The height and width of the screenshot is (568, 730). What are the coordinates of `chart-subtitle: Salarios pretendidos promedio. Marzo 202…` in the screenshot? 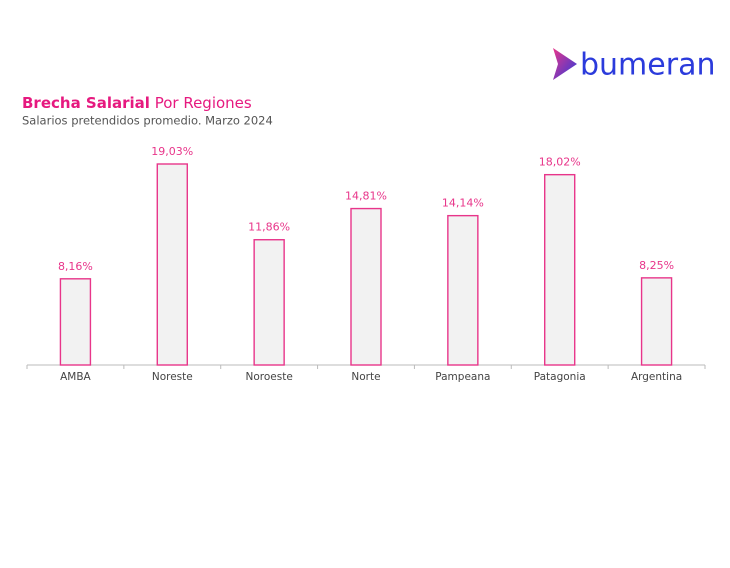 It's located at (147, 121).